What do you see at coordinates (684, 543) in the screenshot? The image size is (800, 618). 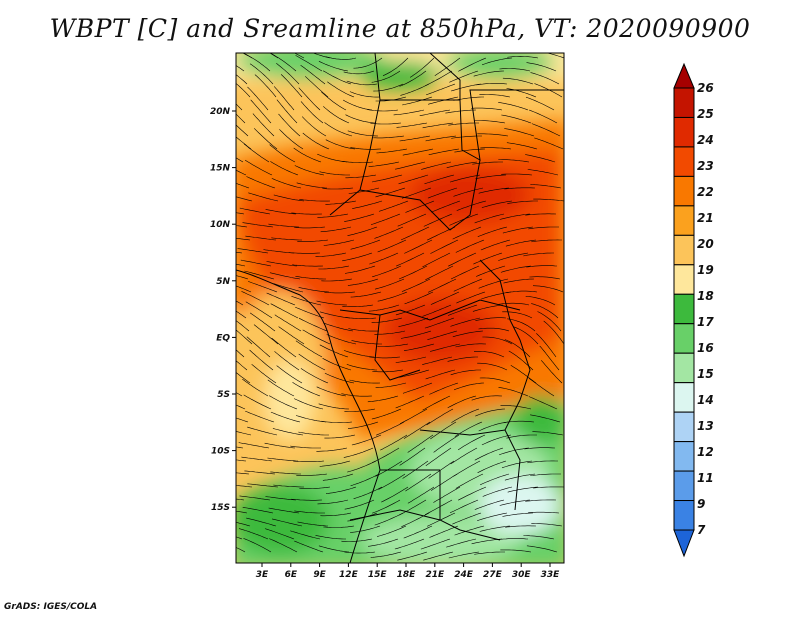 I see `colorbar-bottom-arrow` at bounding box center [684, 543].